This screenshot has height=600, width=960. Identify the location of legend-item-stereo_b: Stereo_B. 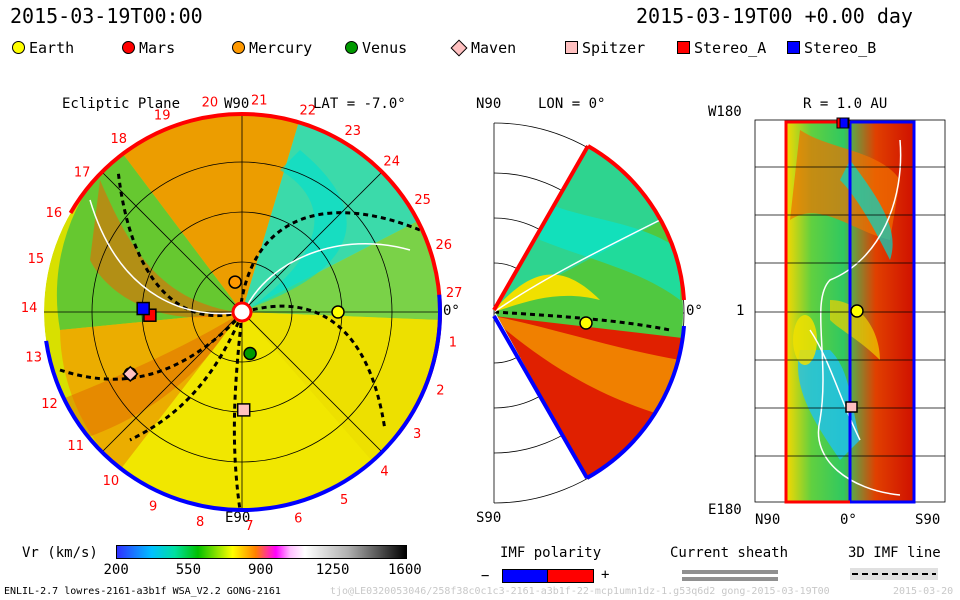
(831, 48).